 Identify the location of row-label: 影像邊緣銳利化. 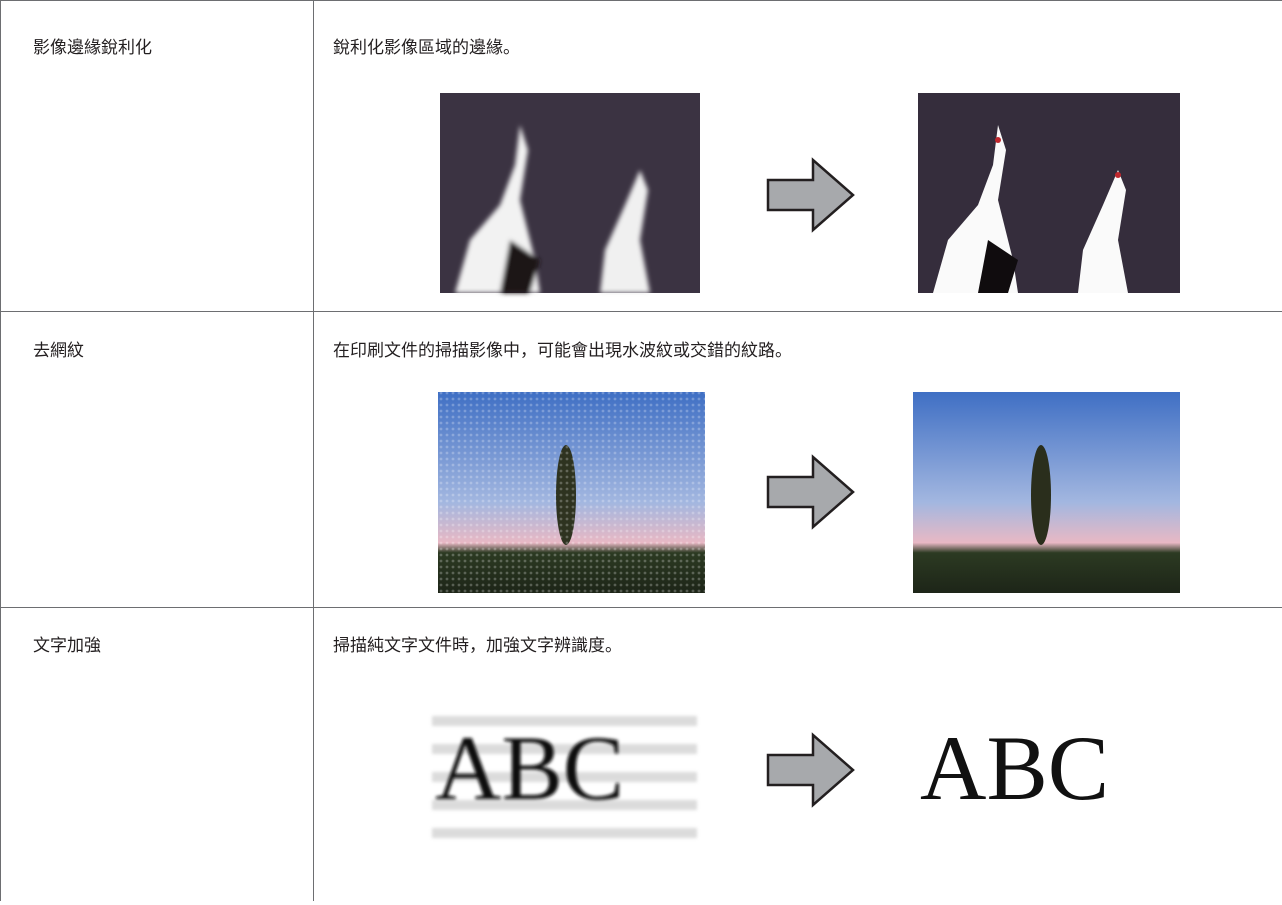
(92, 48).